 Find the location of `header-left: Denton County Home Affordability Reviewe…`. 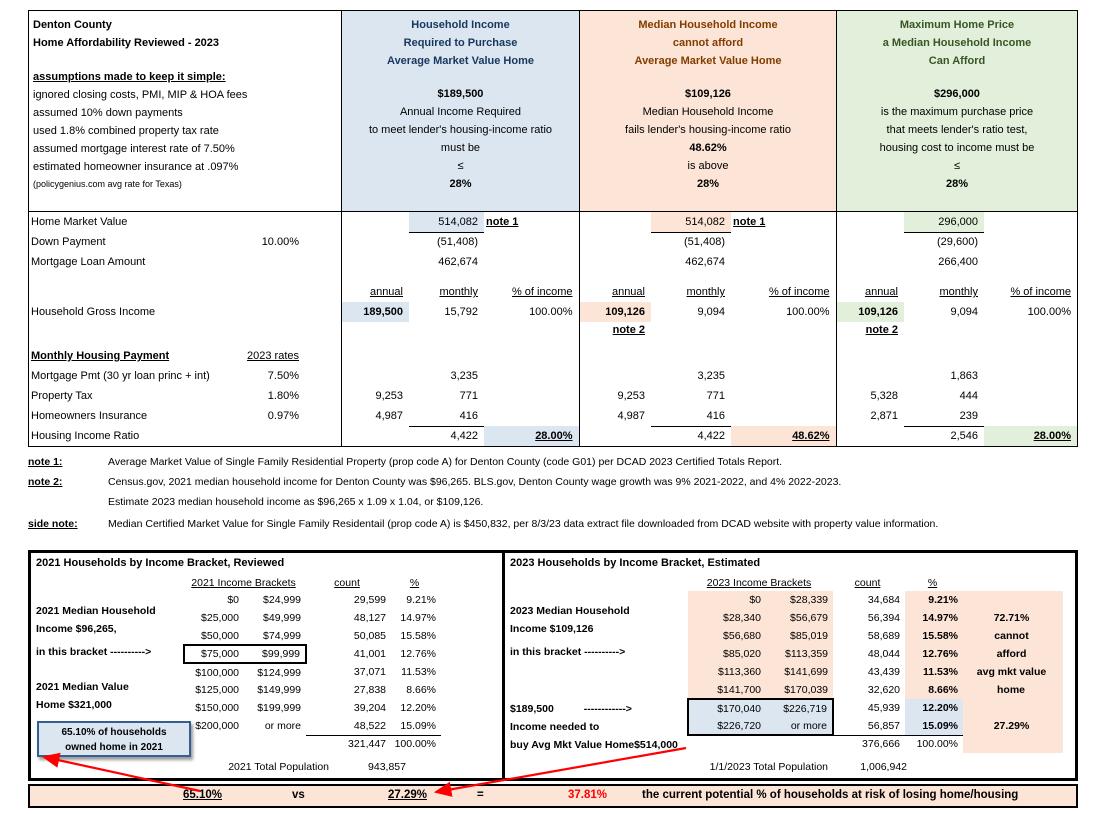

header-left: Denton County Home Affordability Reviewe… is located at coordinates (185, 111).